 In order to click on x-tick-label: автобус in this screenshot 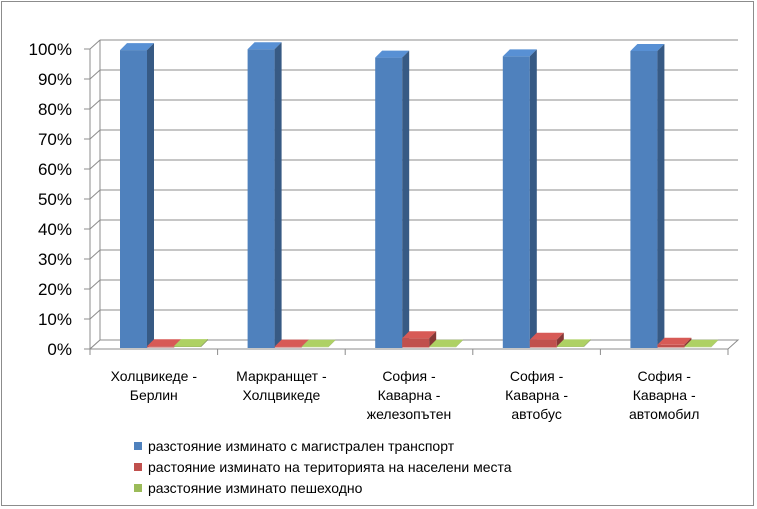, I will do `click(536, 414)`.